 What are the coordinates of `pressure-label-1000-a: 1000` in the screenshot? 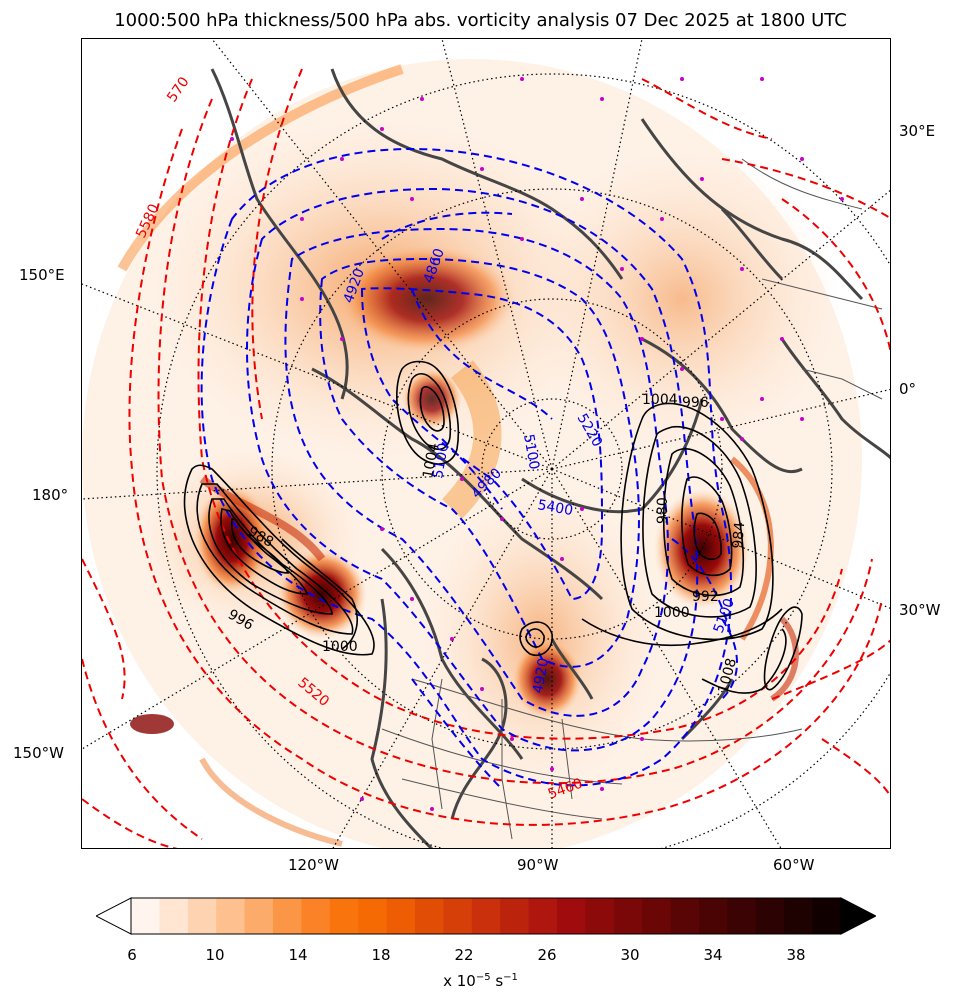 It's located at (340, 647).